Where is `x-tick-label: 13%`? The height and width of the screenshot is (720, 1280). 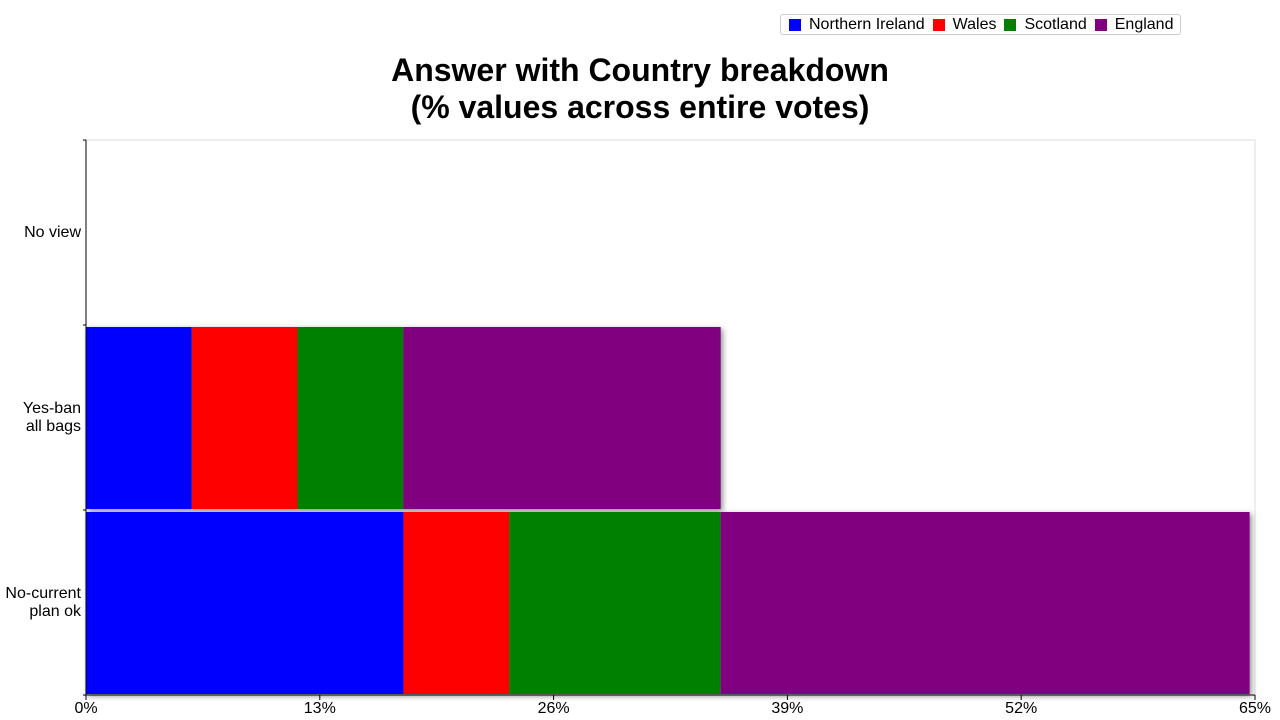 x-tick-label: 13% is located at coordinates (320, 708).